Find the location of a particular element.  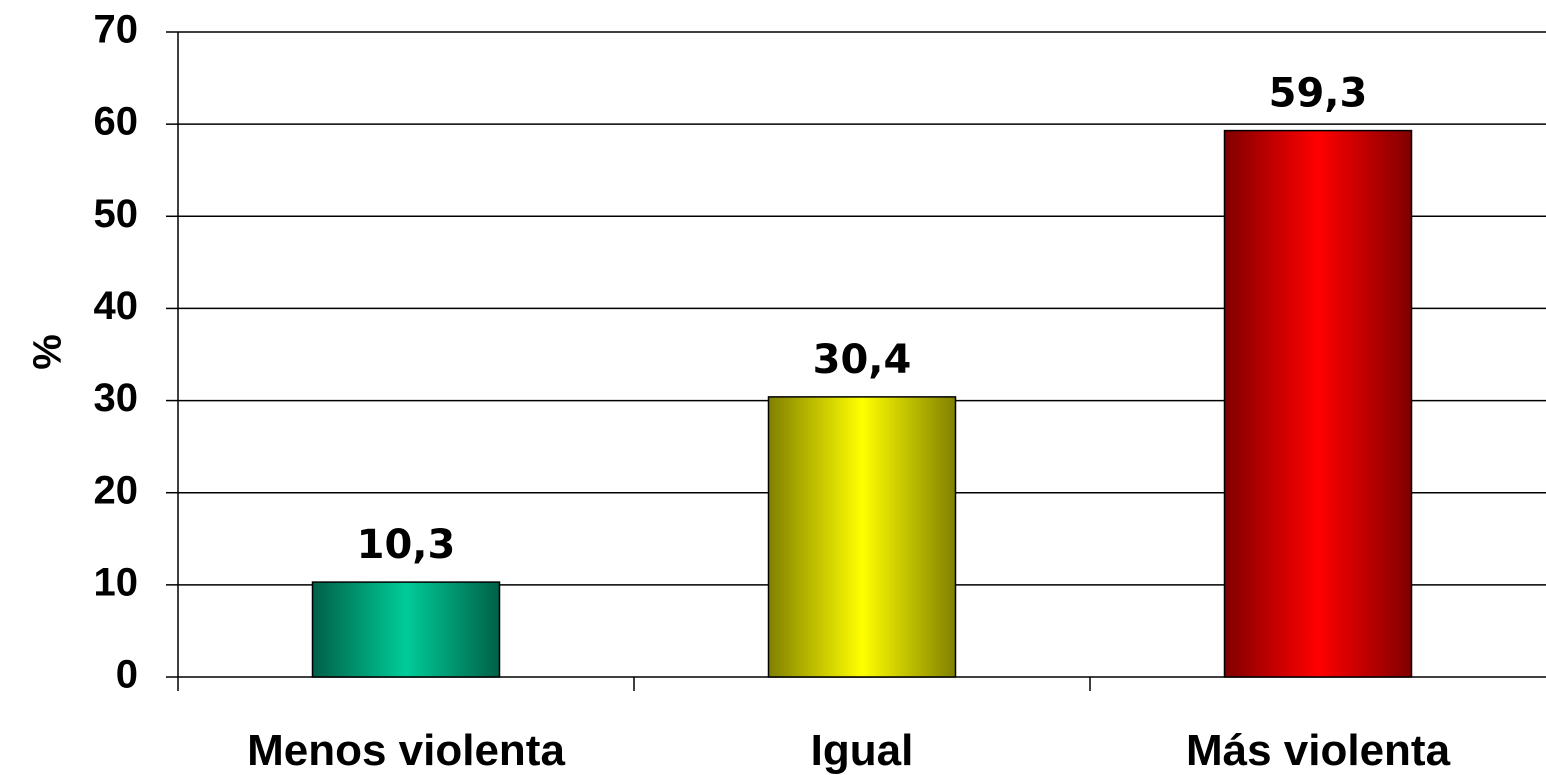

y-tick-label: 20 is located at coordinates (116, 490).